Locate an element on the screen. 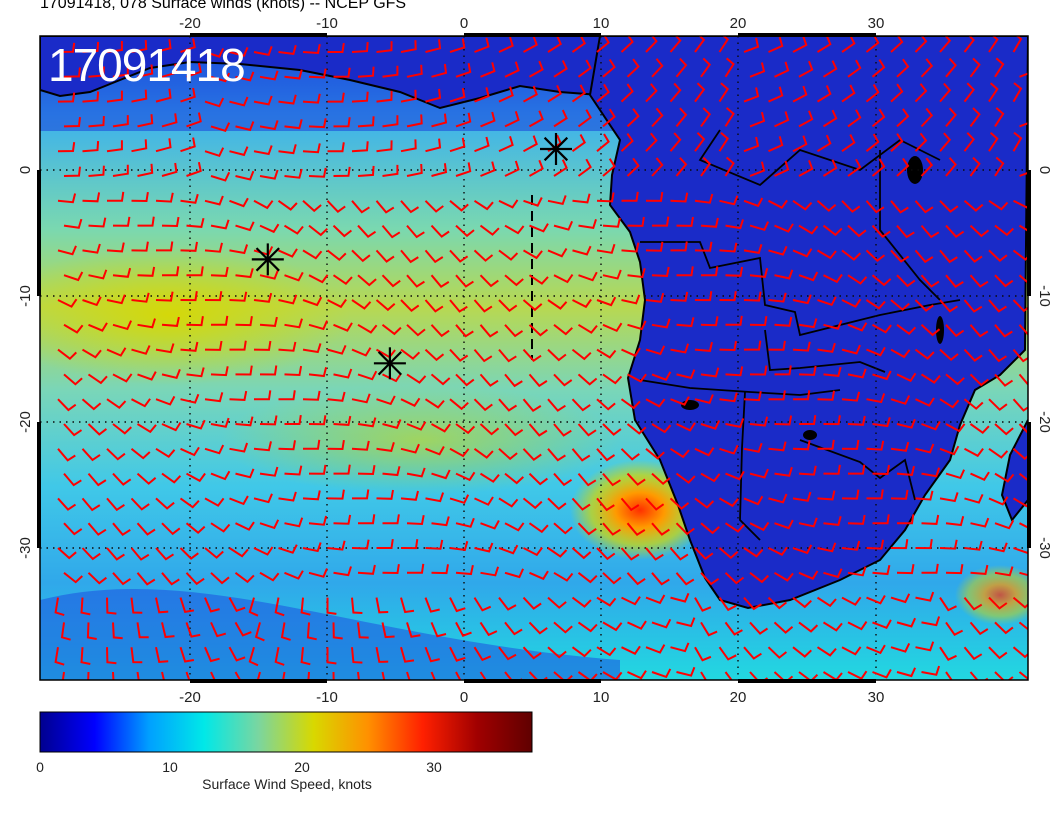 This screenshot has height=816, width=1056. top-lon-ticks: -20 -10 0 10 20 30 is located at coordinates (531, 23).